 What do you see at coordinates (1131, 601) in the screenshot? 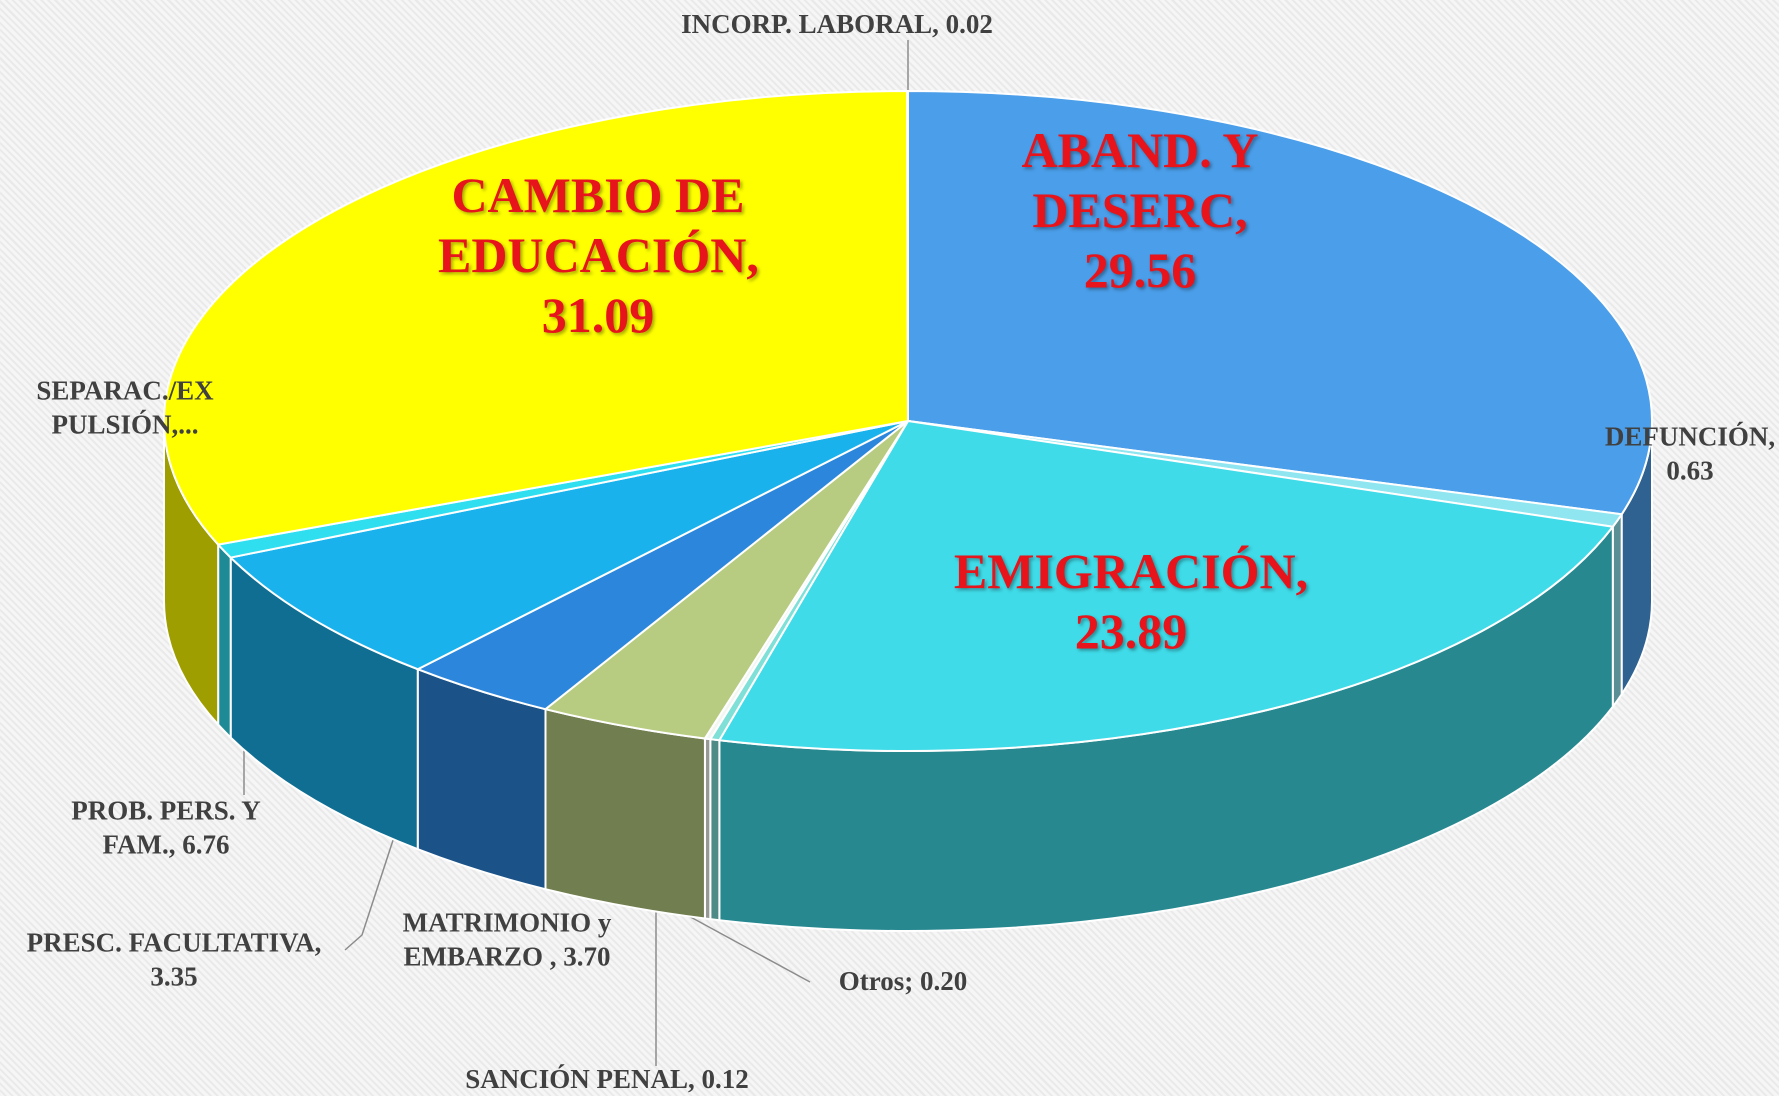
I see `data-label: EMIGRACIÓN, 23.89` at bounding box center [1131, 601].